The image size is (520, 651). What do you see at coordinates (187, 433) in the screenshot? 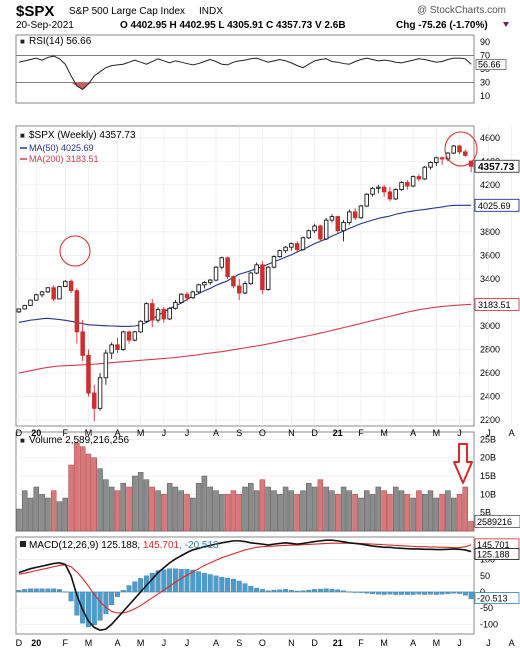
I see `xaxis-label-price: J` at bounding box center [187, 433].